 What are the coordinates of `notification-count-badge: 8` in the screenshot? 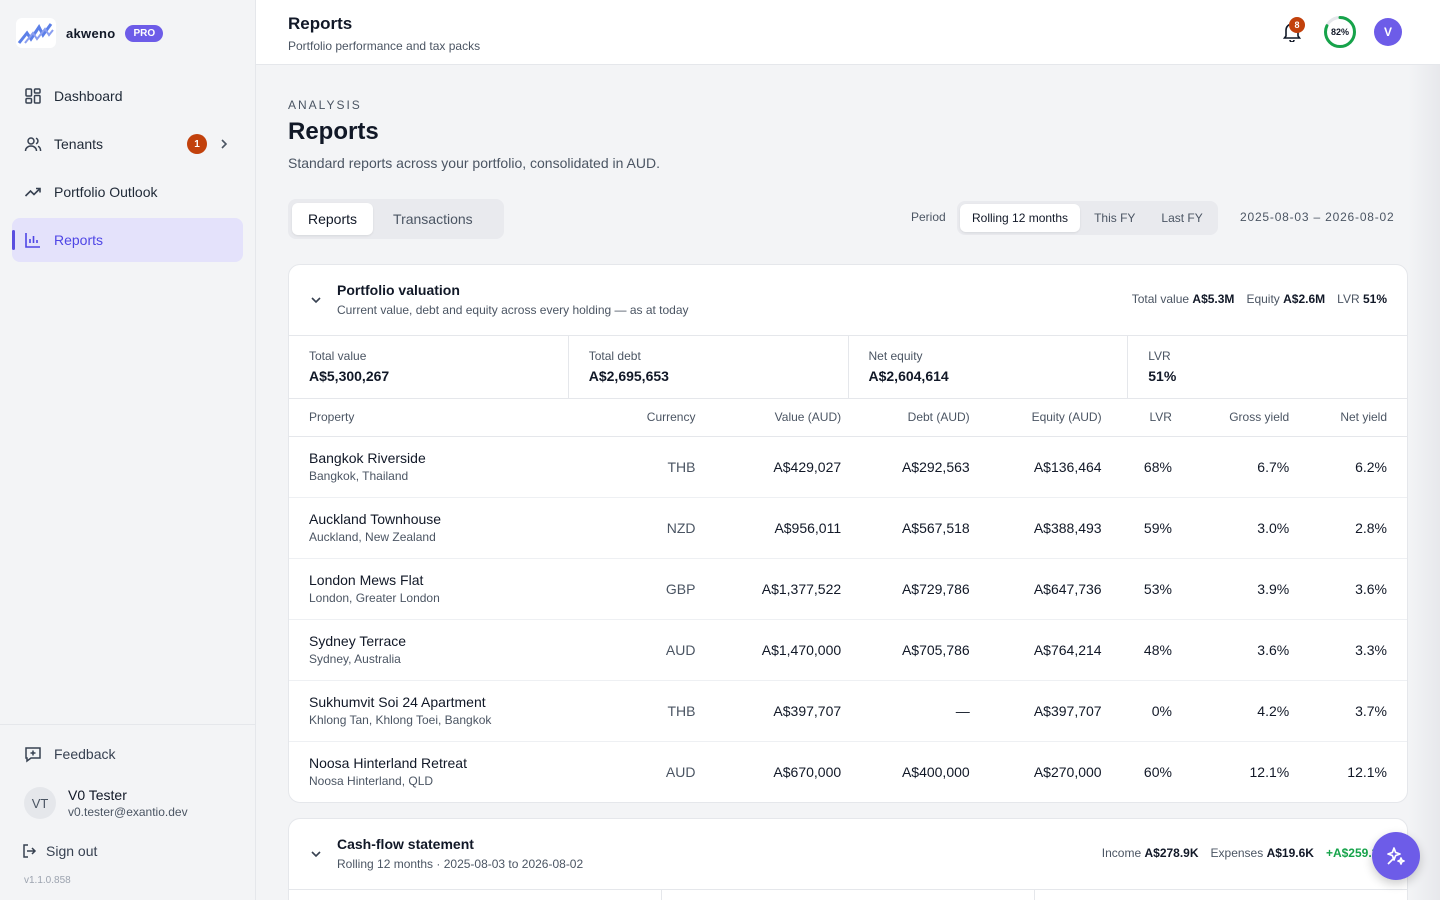 It's located at (1297, 25).